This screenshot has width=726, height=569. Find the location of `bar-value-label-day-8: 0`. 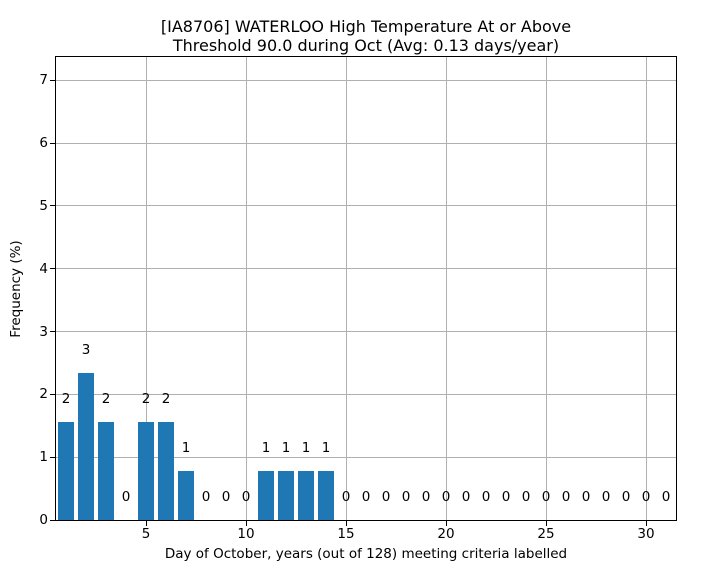

bar-value-label-day-8: 0 is located at coordinates (206, 497).